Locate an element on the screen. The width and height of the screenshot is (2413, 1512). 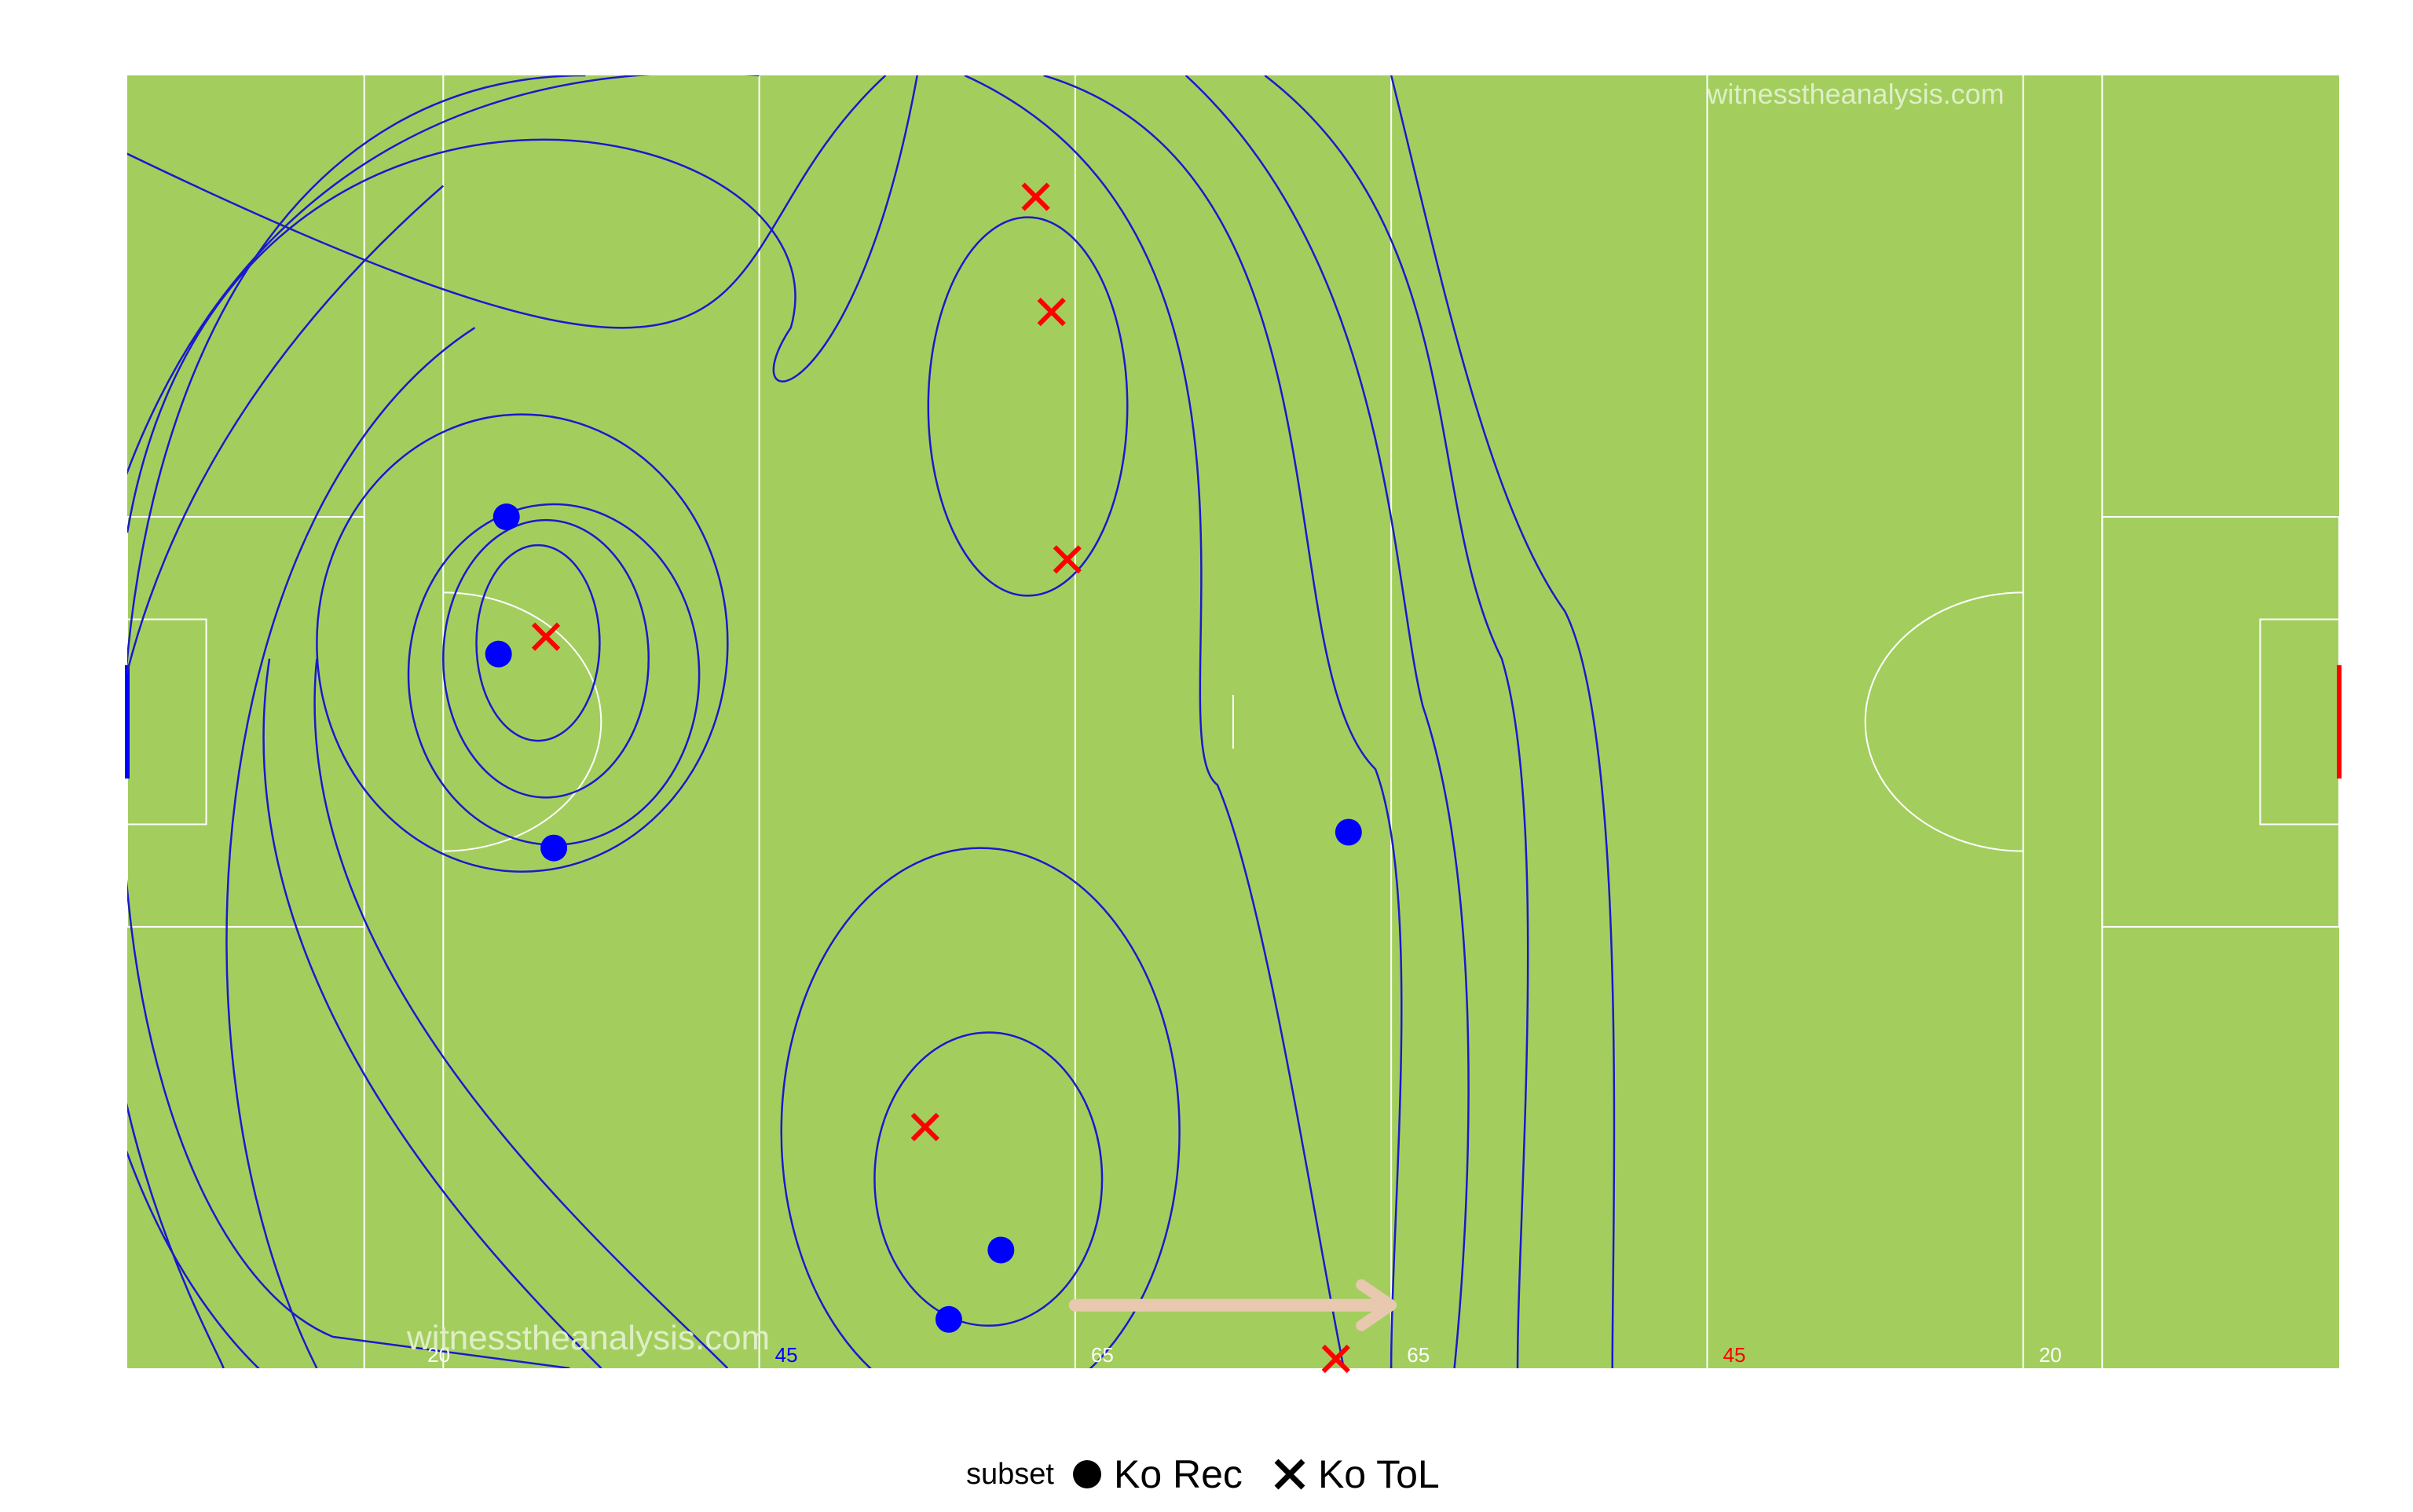
legend-label-ko-tol: Ko ToL is located at coordinates (1378, 1474).